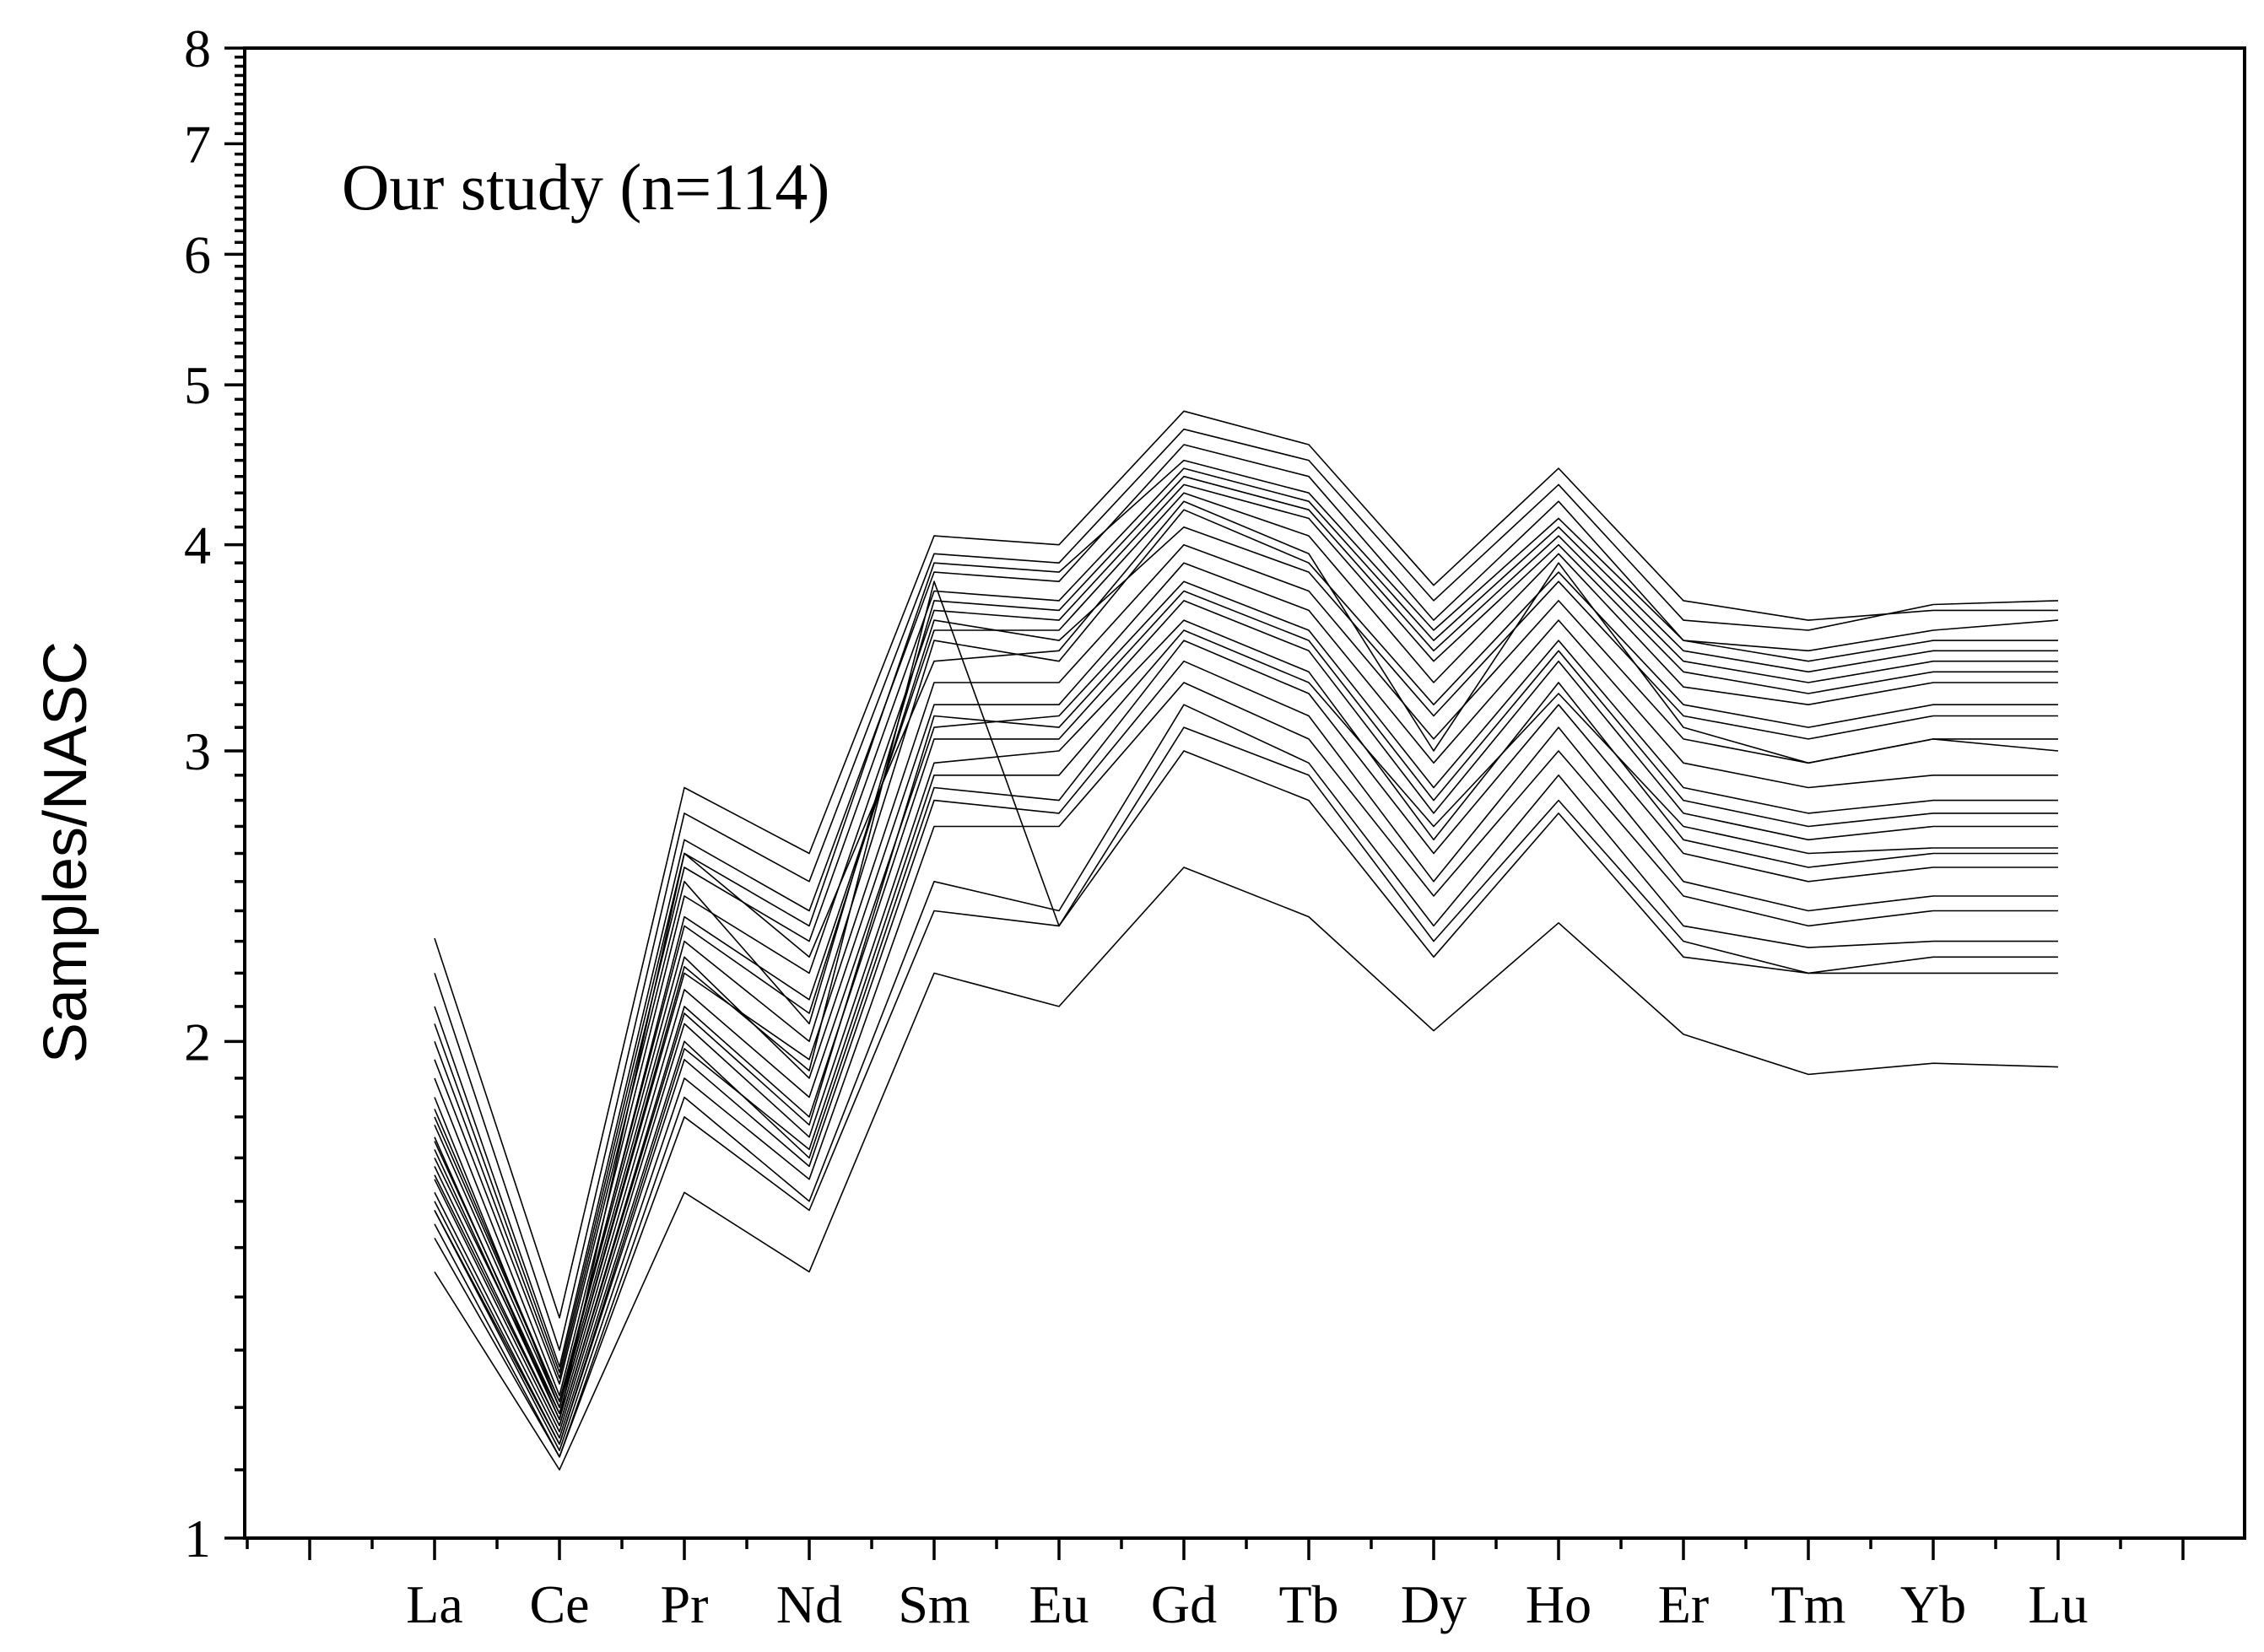 This screenshot has height=1652, width=2264. What do you see at coordinates (1809, 1604) in the screenshot?
I see `x-category-label: Tm` at bounding box center [1809, 1604].